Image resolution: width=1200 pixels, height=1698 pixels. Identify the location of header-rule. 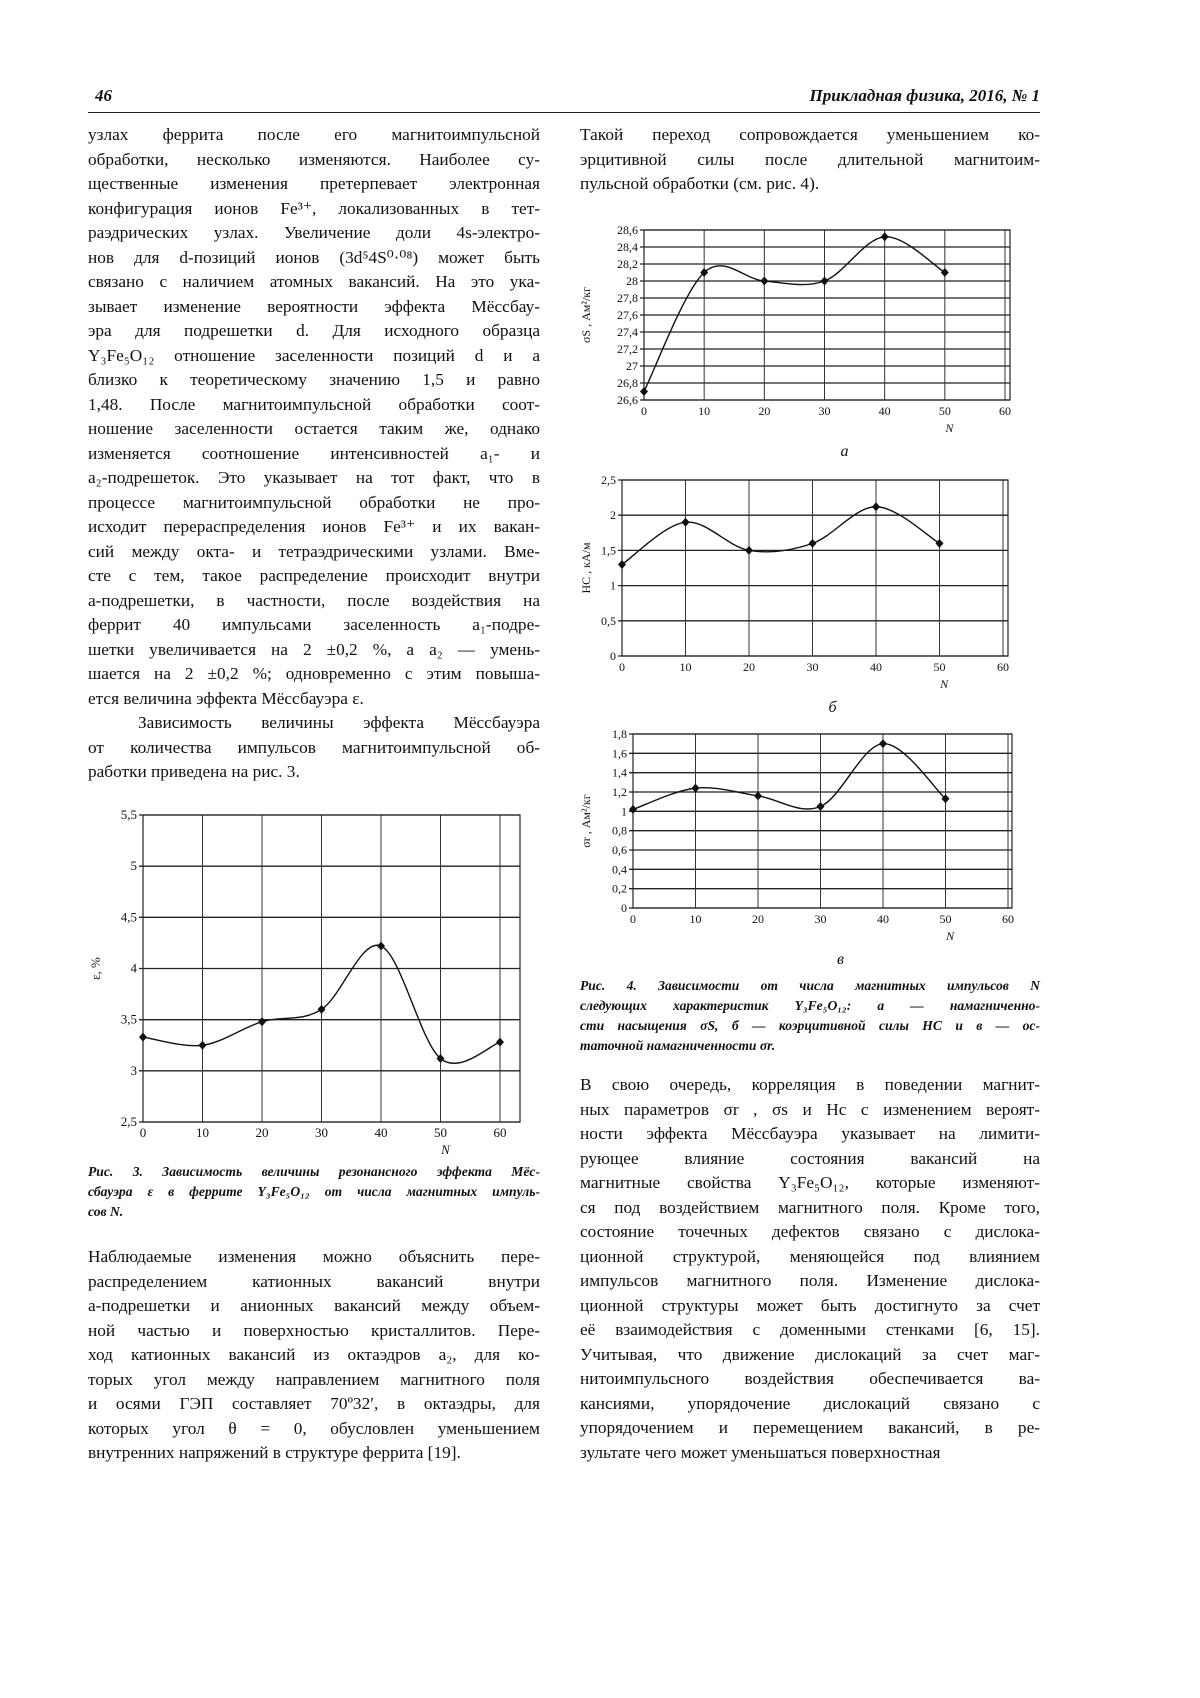
(564, 112).